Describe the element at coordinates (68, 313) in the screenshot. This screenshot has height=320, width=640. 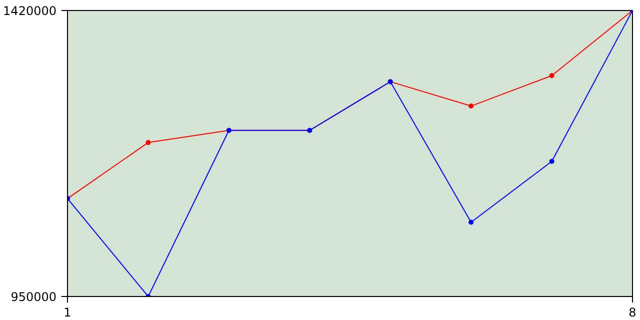
I see `x-tick-label: 1` at that location.